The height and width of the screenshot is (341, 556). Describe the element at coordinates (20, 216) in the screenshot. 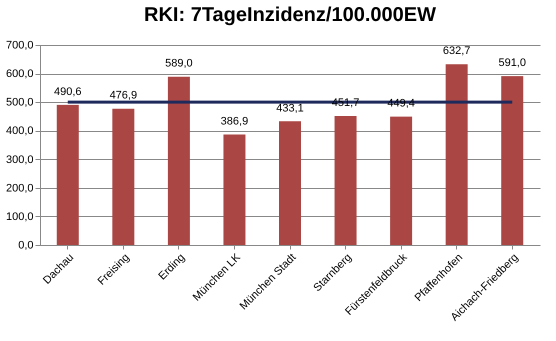

I see `y-tick-label: 100,0` at that location.